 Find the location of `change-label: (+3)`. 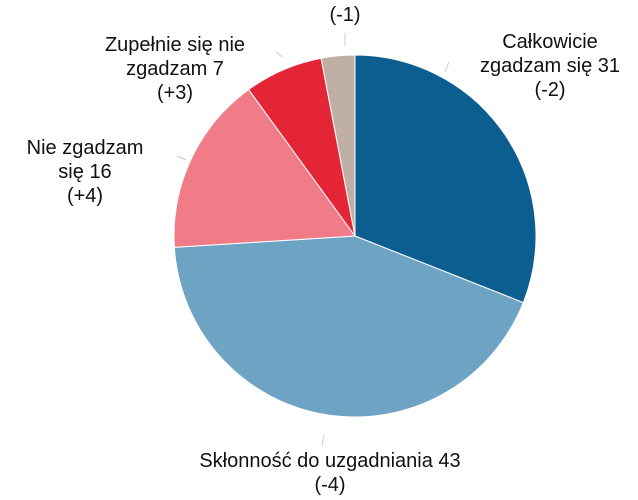

change-label: (+3) is located at coordinates (175, 93).